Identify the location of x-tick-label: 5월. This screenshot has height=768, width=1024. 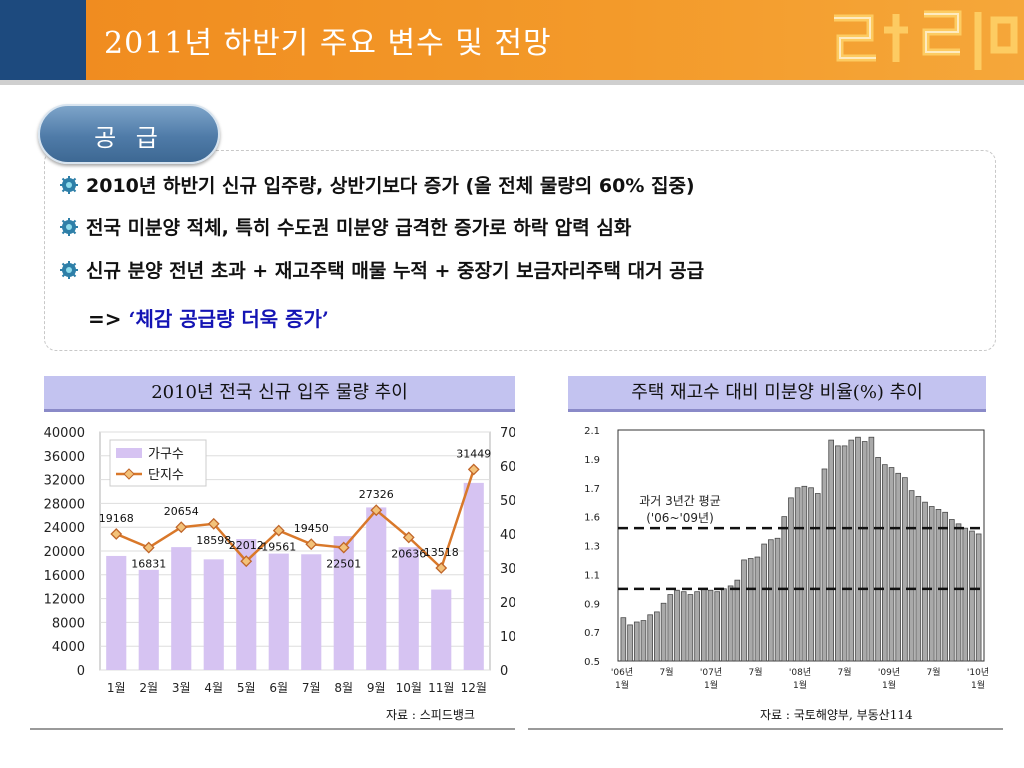
(246, 688).